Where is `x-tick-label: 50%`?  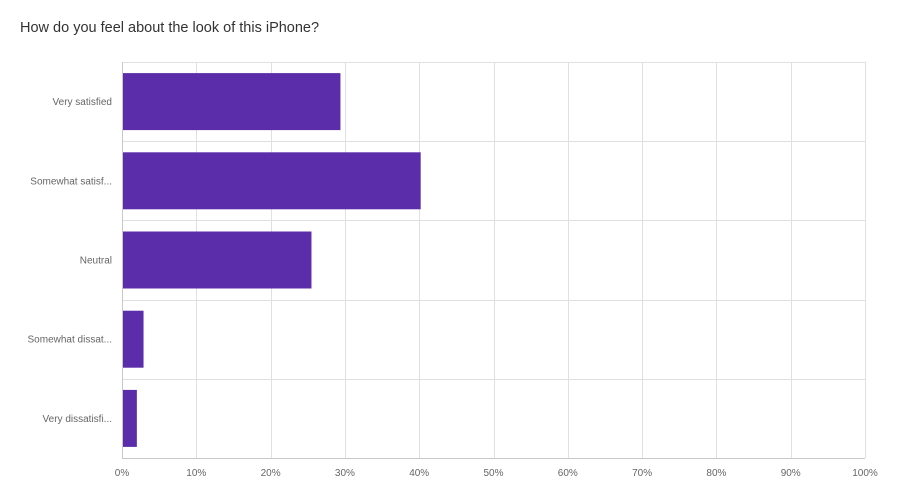
x-tick-label: 50% is located at coordinates (493, 473).